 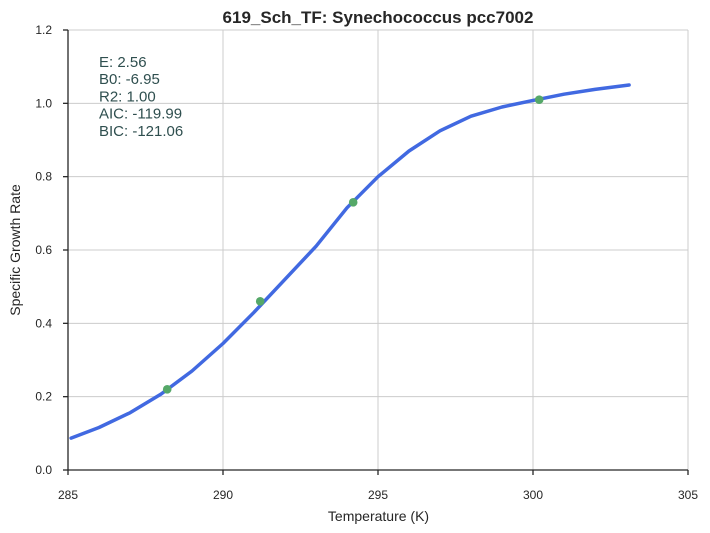 What do you see at coordinates (378, 516) in the screenshot?
I see `x-axis-label: Temperature (K)` at bounding box center [378, 516].